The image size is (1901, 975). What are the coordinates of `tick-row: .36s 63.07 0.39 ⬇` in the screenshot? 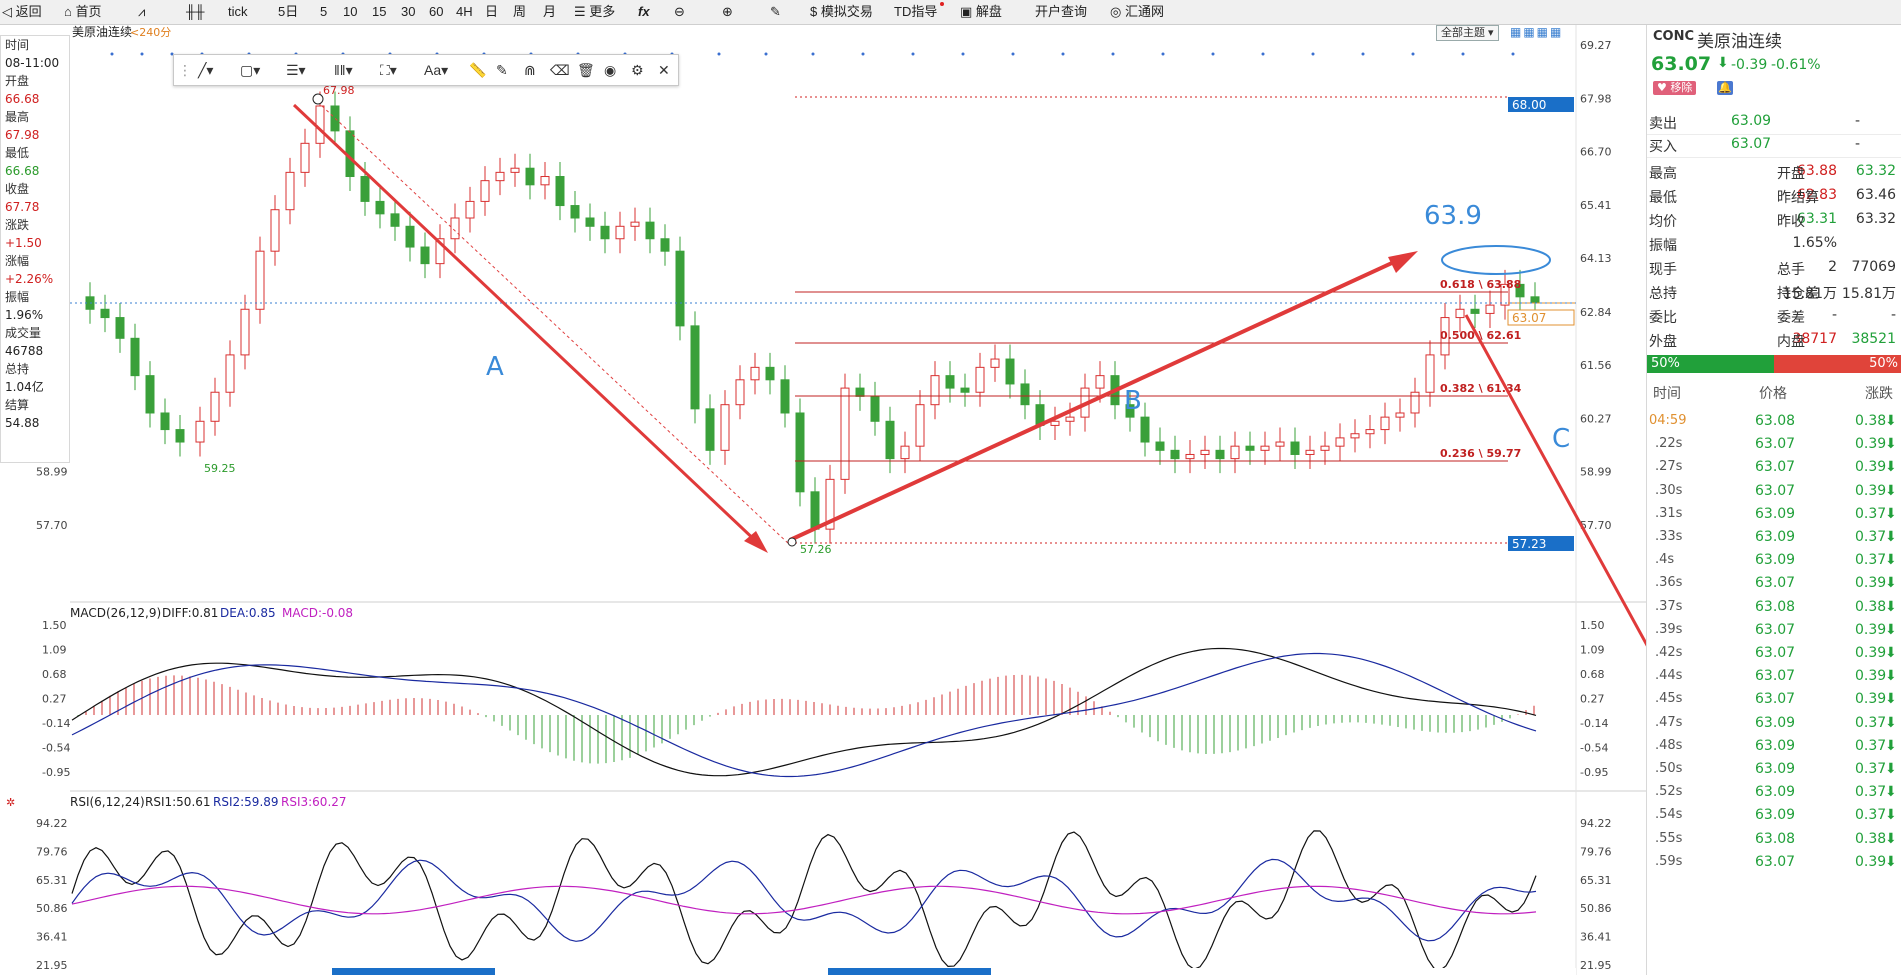 It's located at (1774, 584).